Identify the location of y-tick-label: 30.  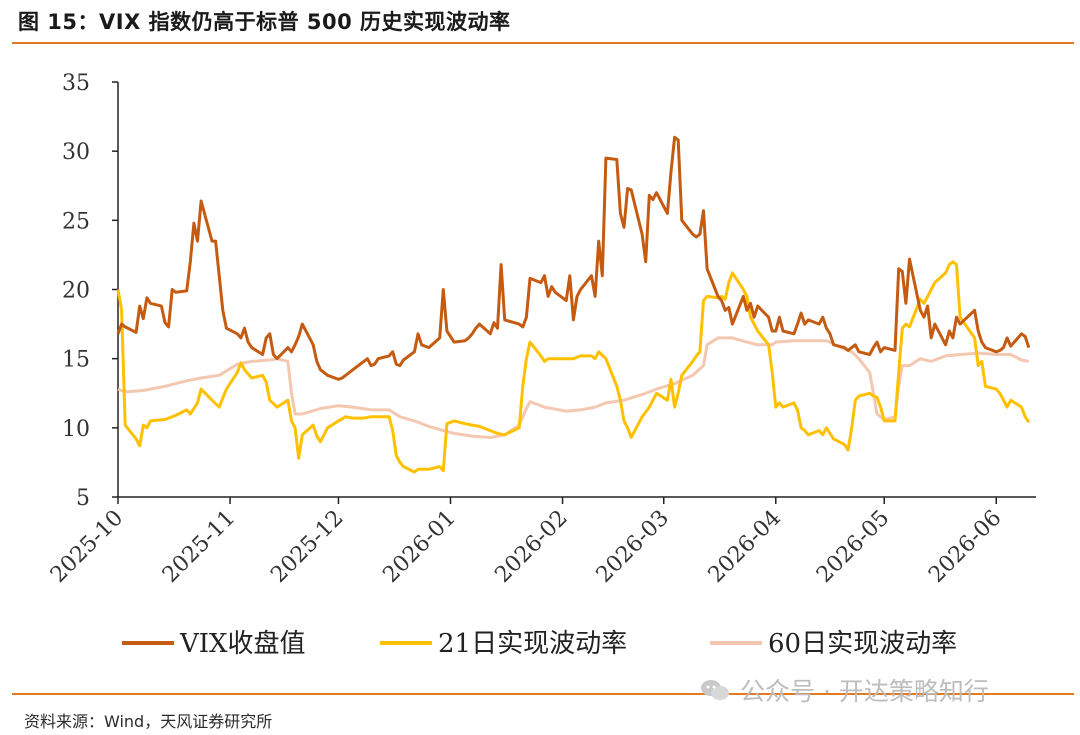
(76, 152).